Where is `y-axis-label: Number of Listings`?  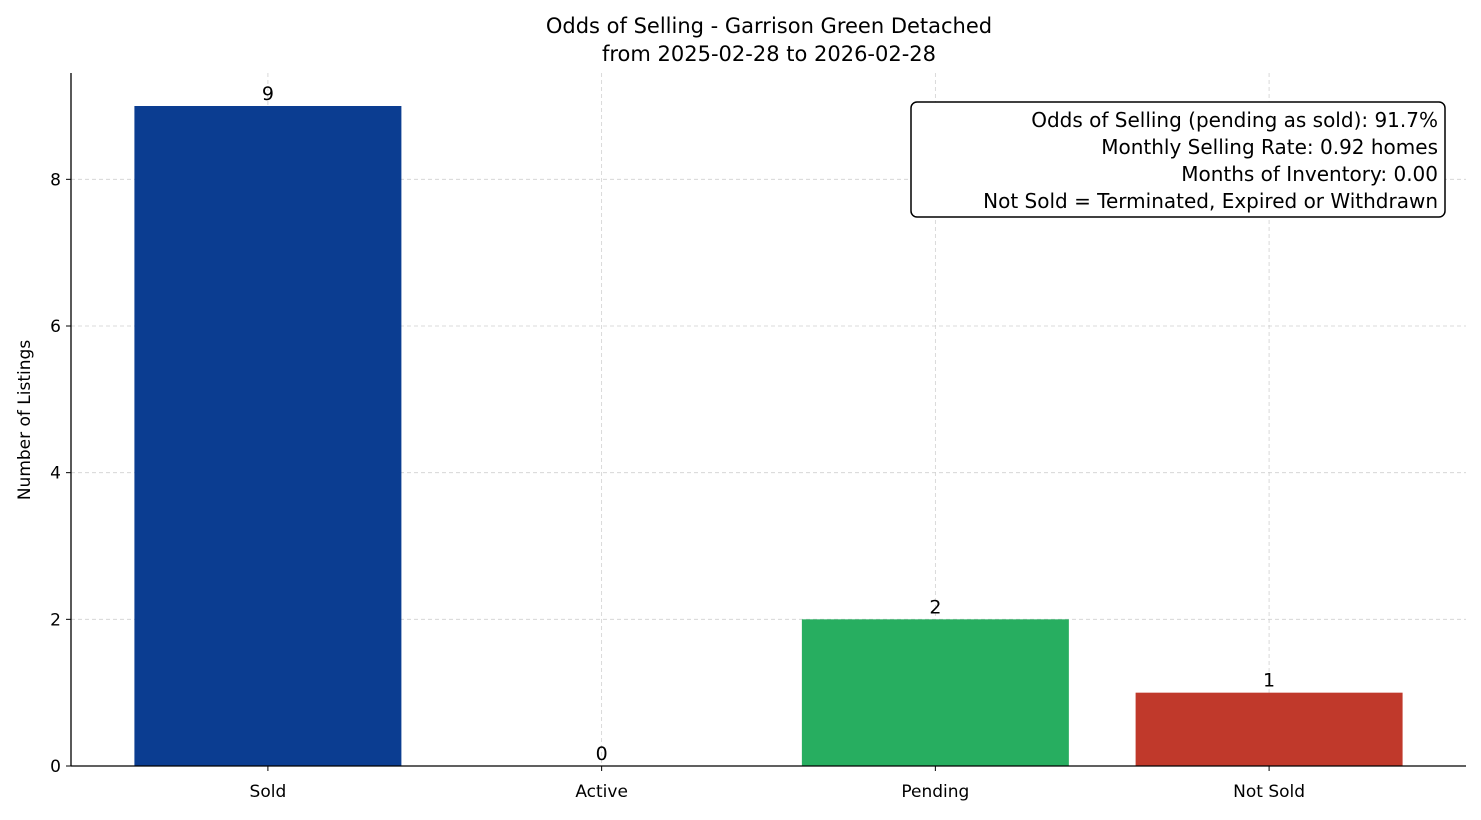 y-axis-label: Number of Listings is located at coordinates (25, 420).